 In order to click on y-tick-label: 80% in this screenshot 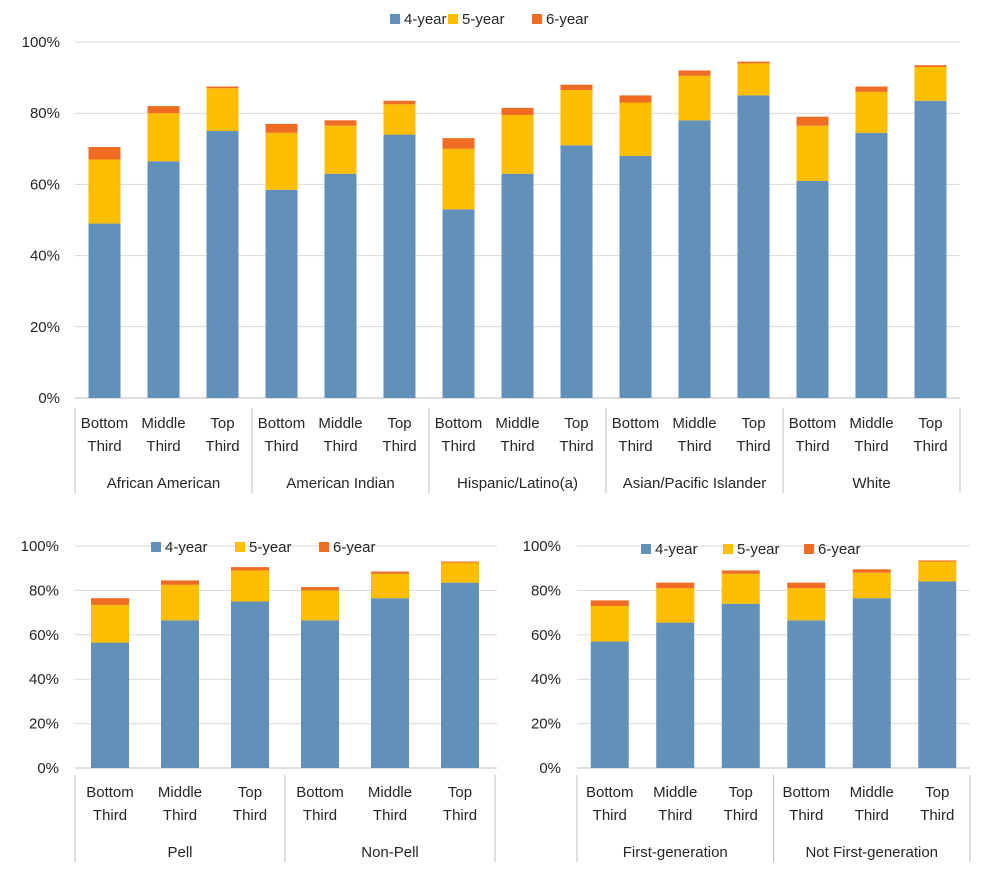, I will do `click(546, 590)`.